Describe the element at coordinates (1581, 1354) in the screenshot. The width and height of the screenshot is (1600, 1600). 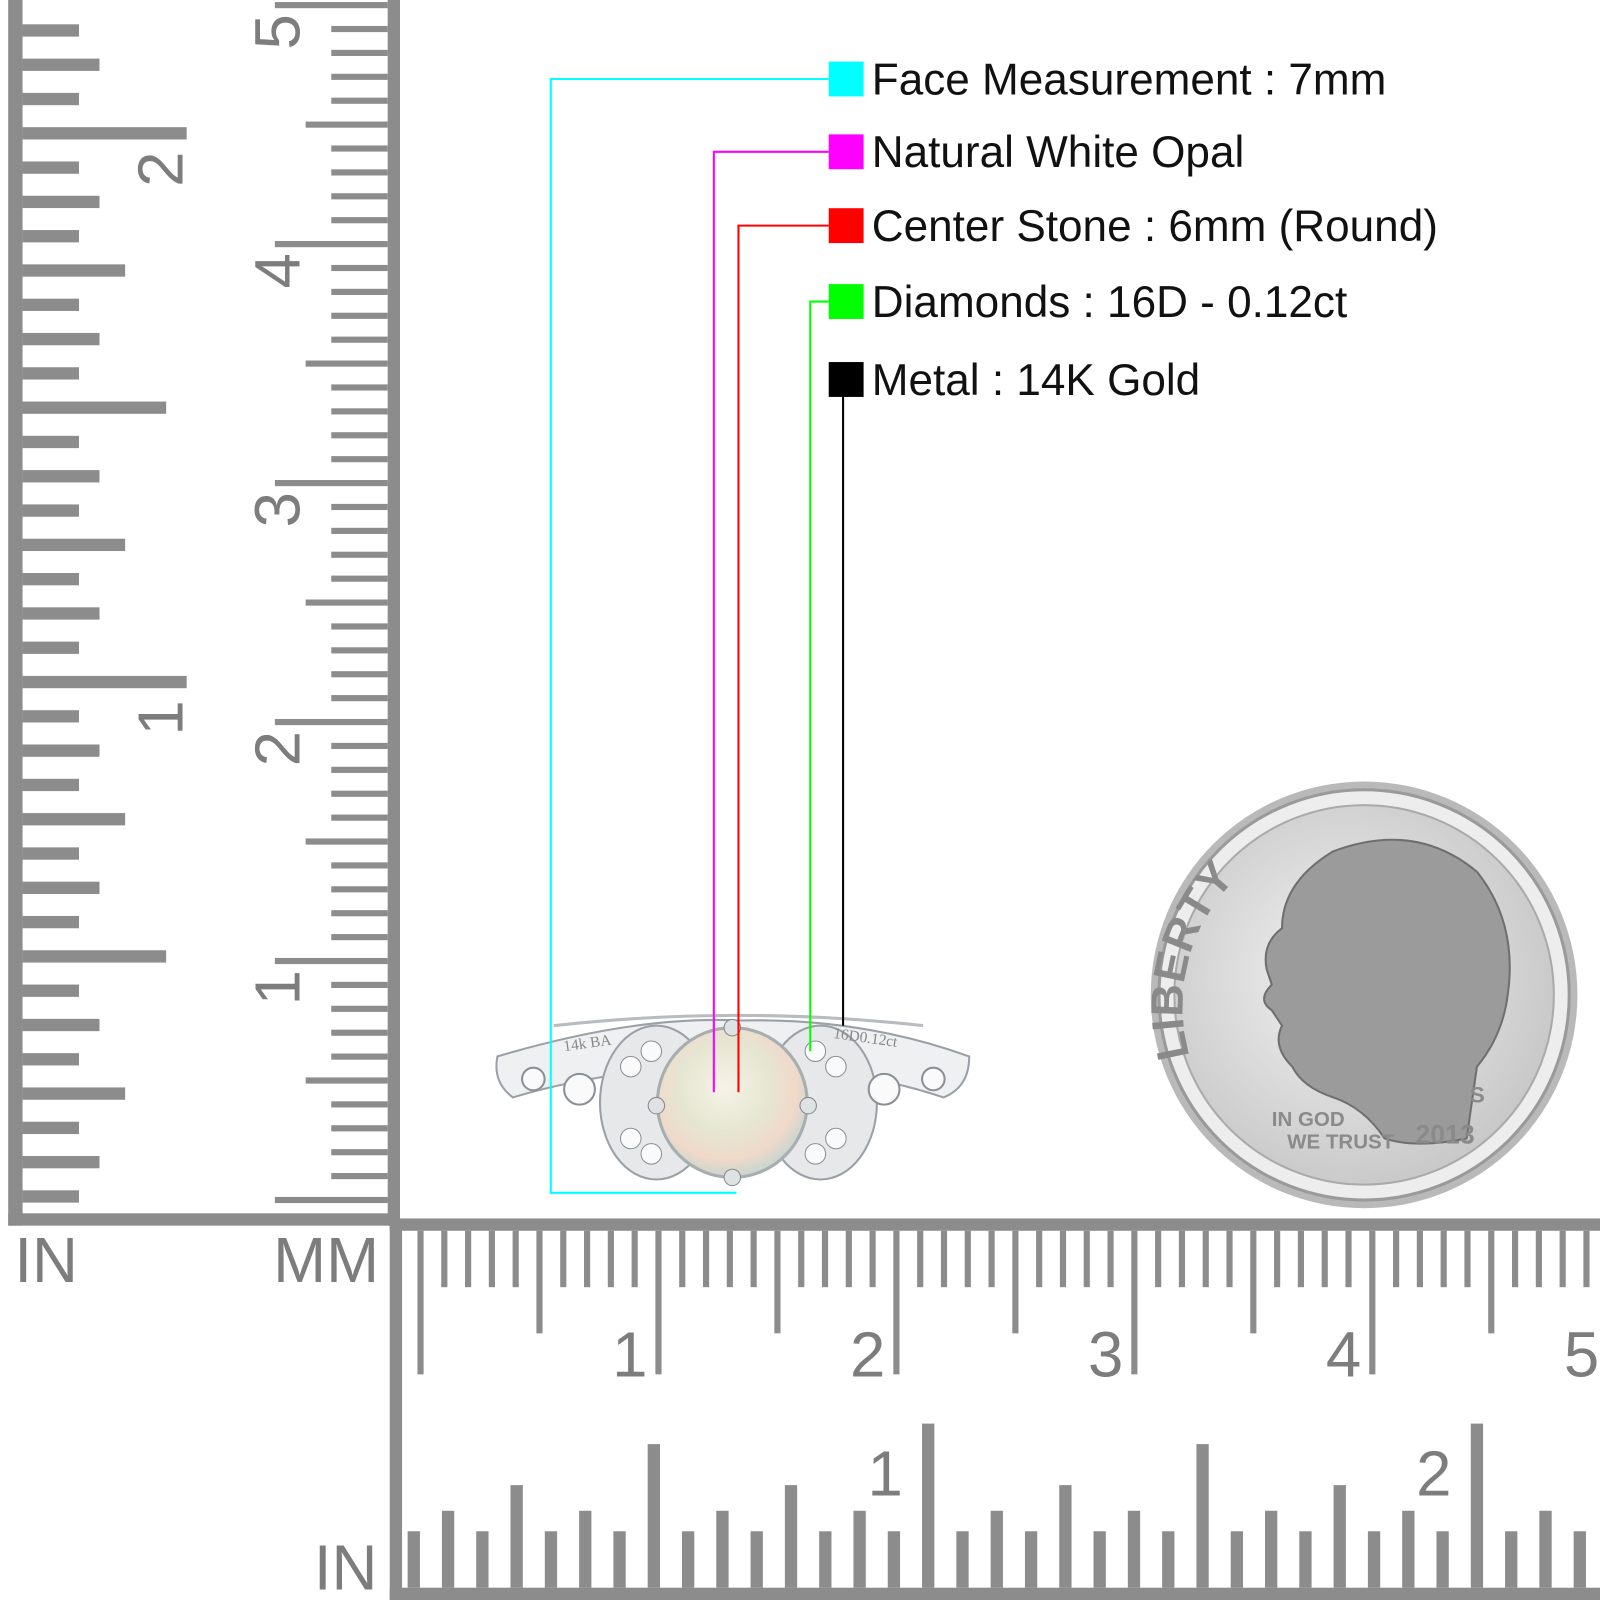
I see `cm-number: 5` at that location.